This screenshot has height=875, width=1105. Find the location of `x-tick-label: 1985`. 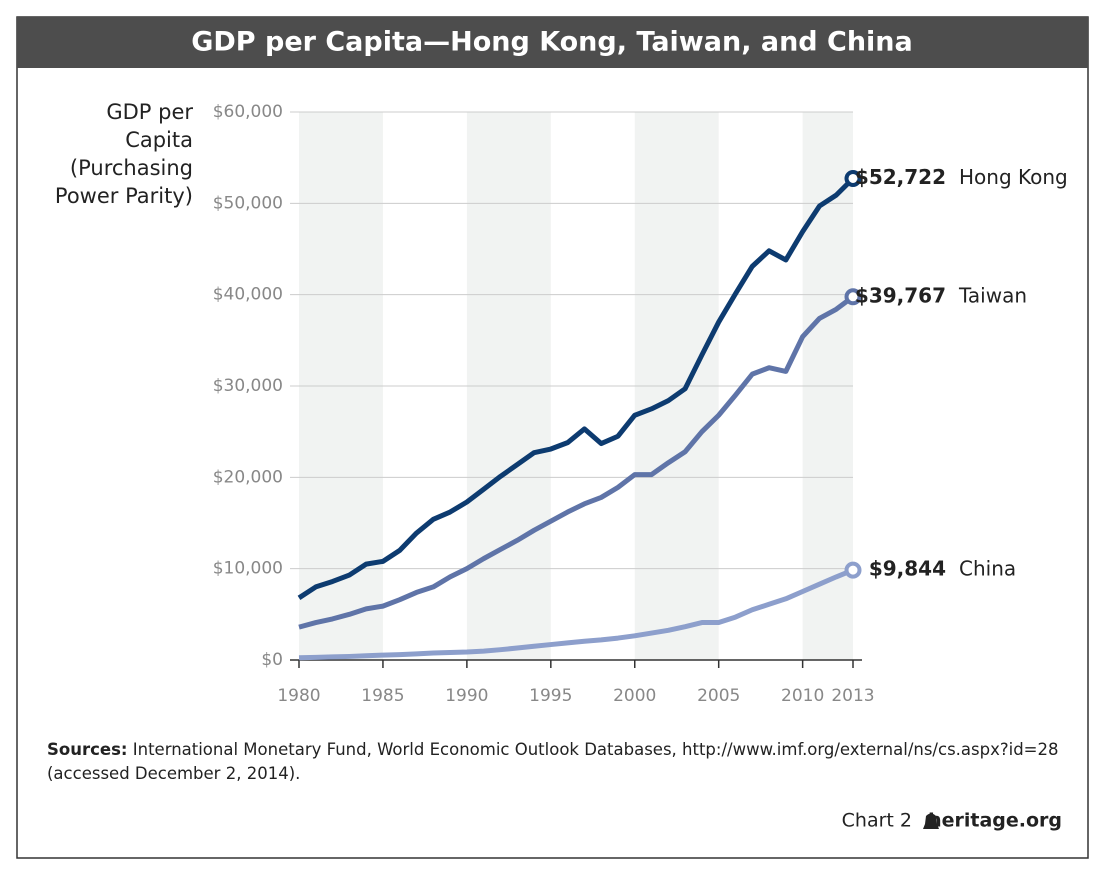

x-tick-label: 1985 is located at coordinates (382, 696).